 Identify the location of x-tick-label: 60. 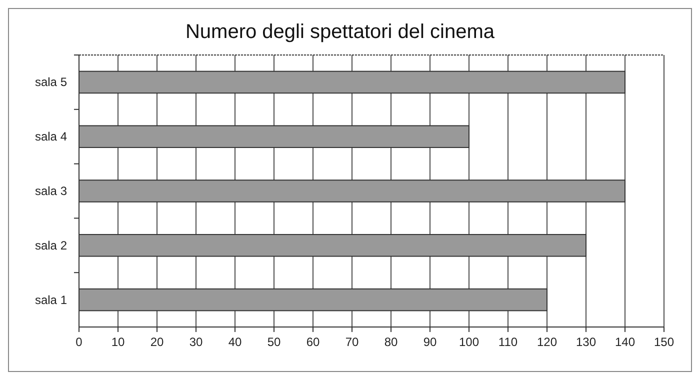
(313, 342).